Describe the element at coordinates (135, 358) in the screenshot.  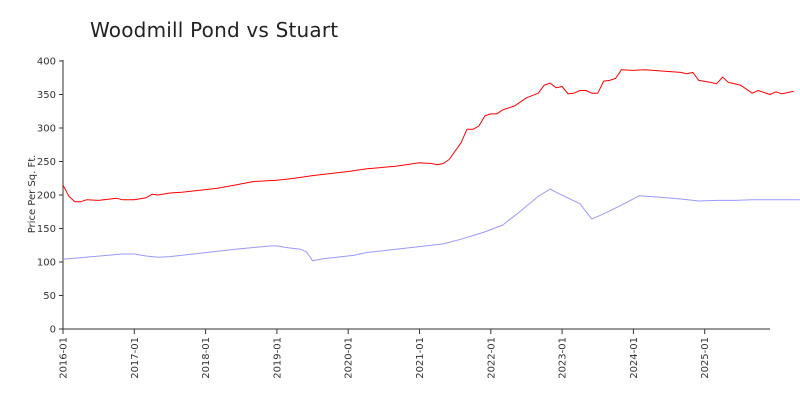
I see `x-tick-label: 2017-01` at that location.